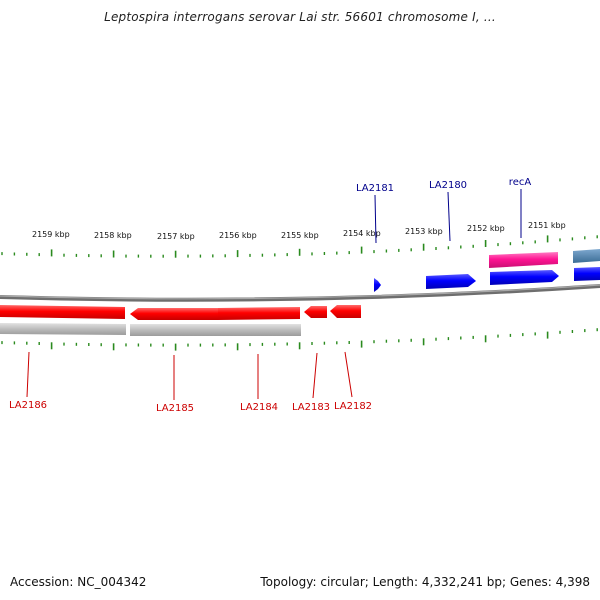 The image size is (600, 600). I want to click on label-LA2184: LA2184, so click(259, 407).